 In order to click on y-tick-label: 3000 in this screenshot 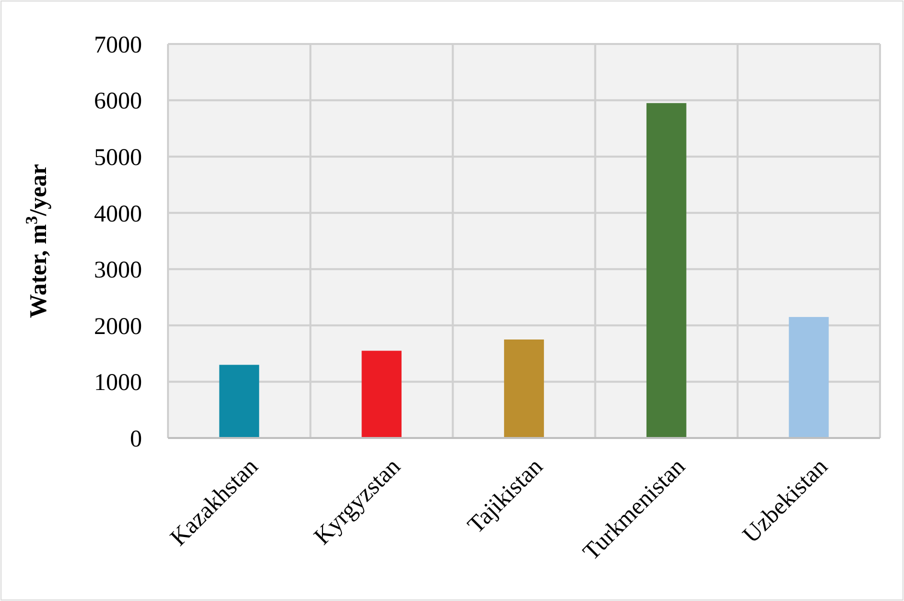, I will do `click(118, 271)`.